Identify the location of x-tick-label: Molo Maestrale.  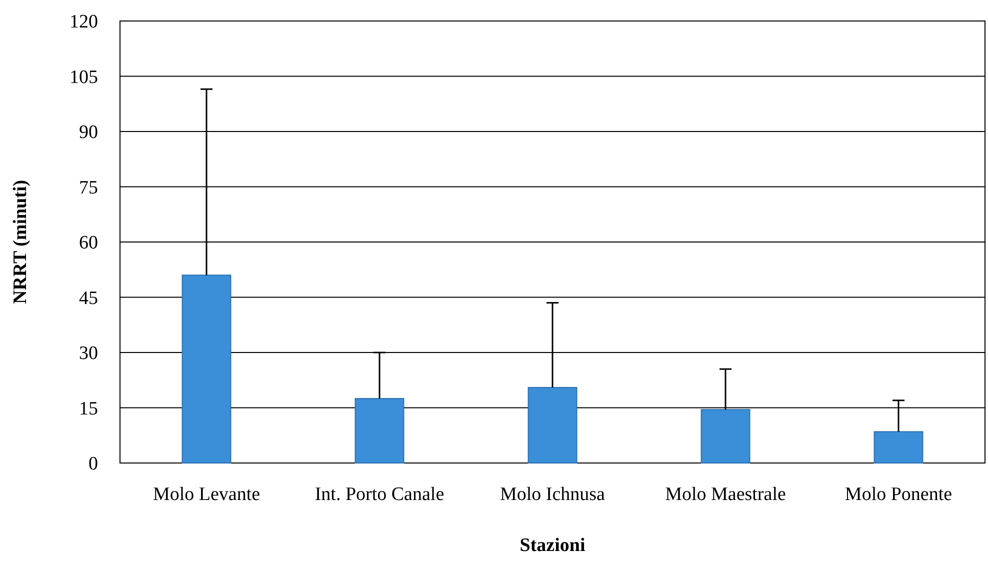
(725, 494).